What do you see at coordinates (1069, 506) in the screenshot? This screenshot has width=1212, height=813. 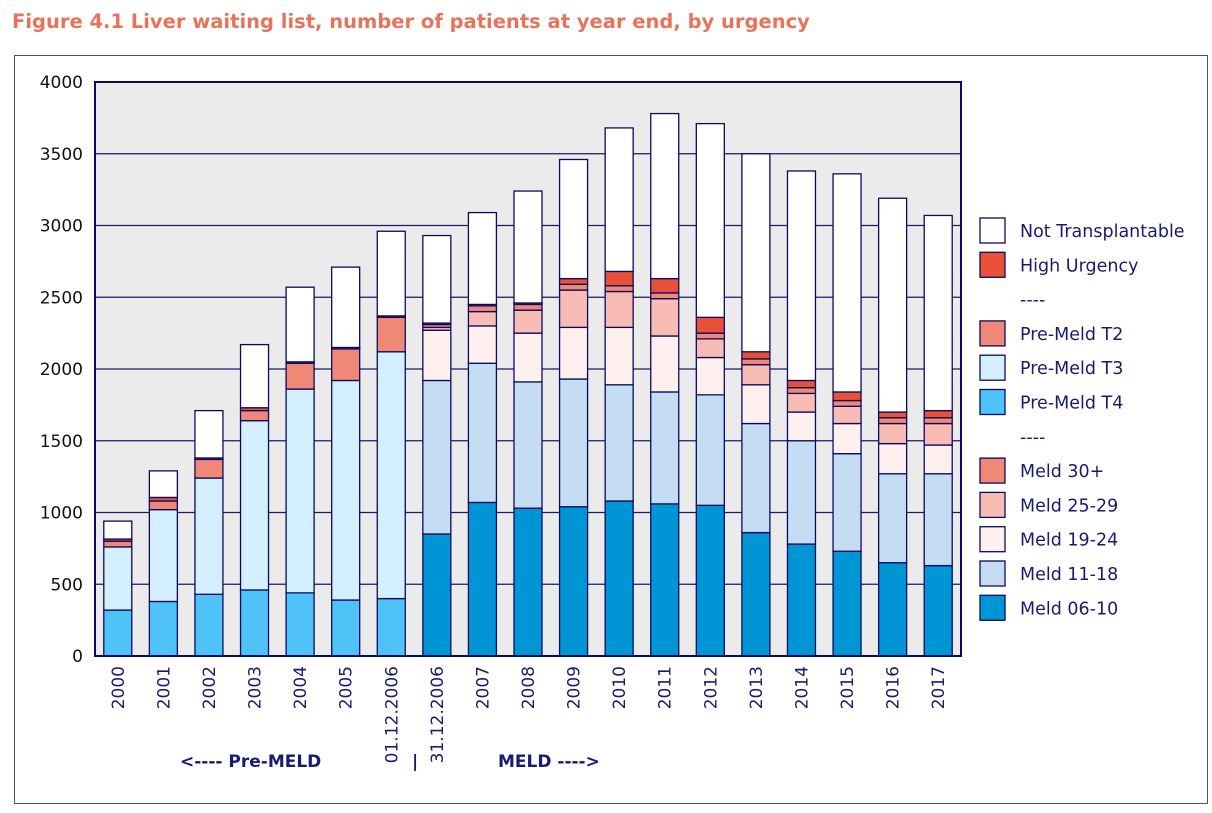 I see `legend-label: Meld 25-29` at bounding box center [1069, 506].